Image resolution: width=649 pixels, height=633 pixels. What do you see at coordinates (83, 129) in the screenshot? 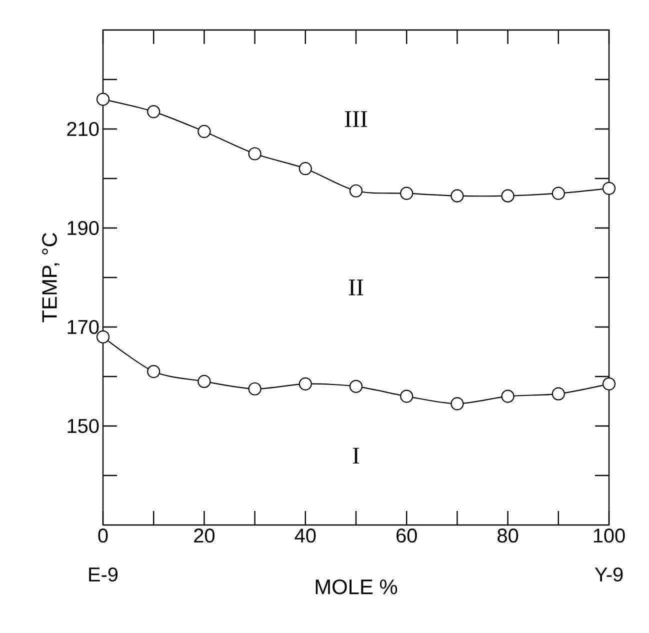
I see `y-tick-label: 210` at bounding box center [83, 129].